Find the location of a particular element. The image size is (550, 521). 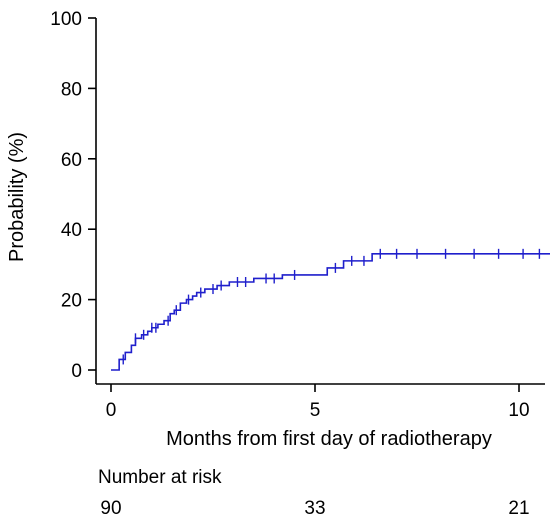

x-tick-label: 10 is located at coordinates (518, 410).